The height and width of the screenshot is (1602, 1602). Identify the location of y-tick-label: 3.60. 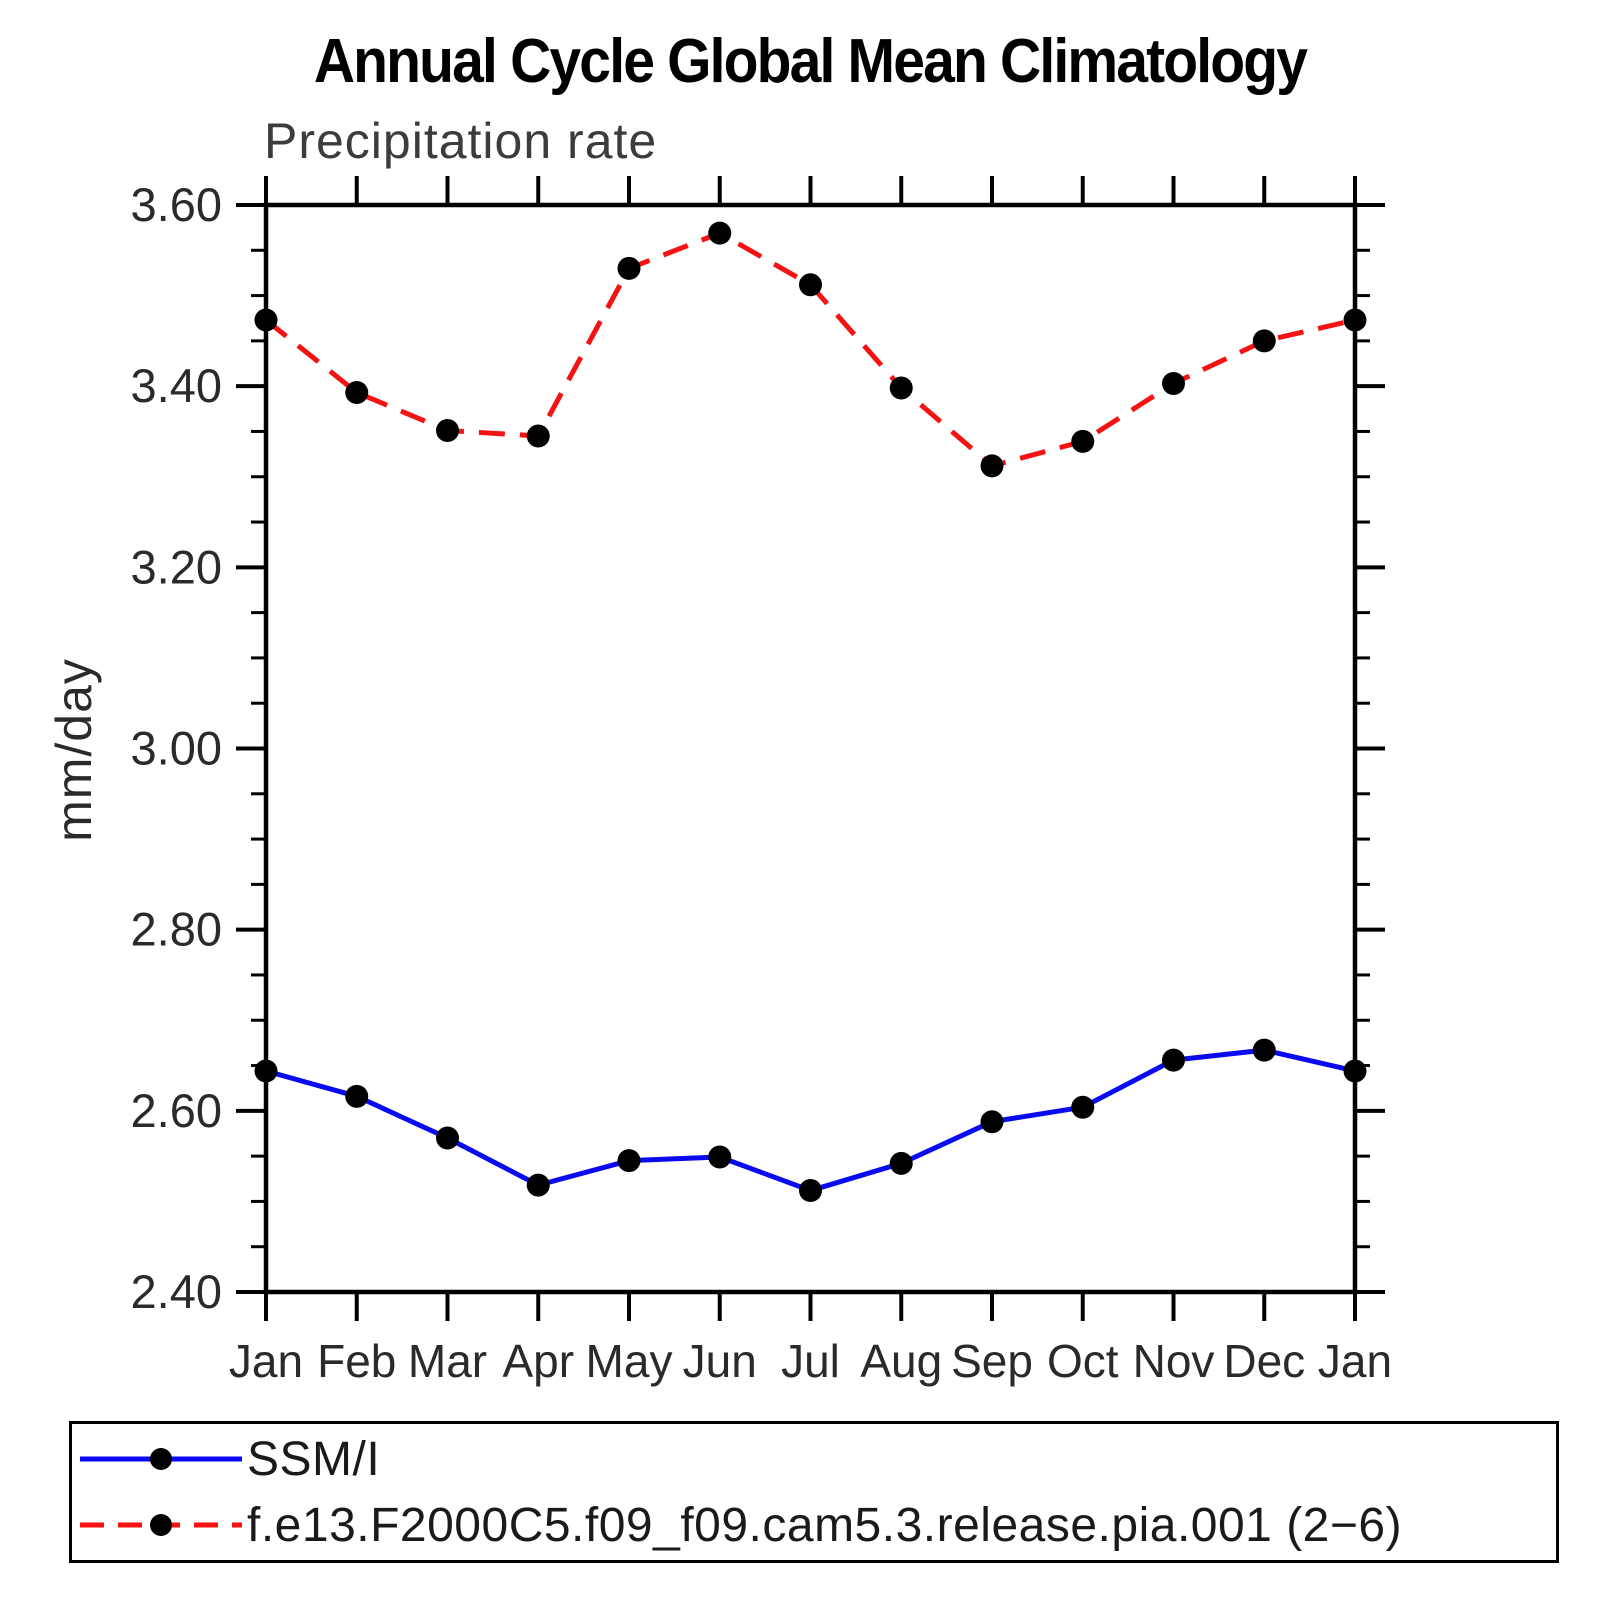
(176, 204).